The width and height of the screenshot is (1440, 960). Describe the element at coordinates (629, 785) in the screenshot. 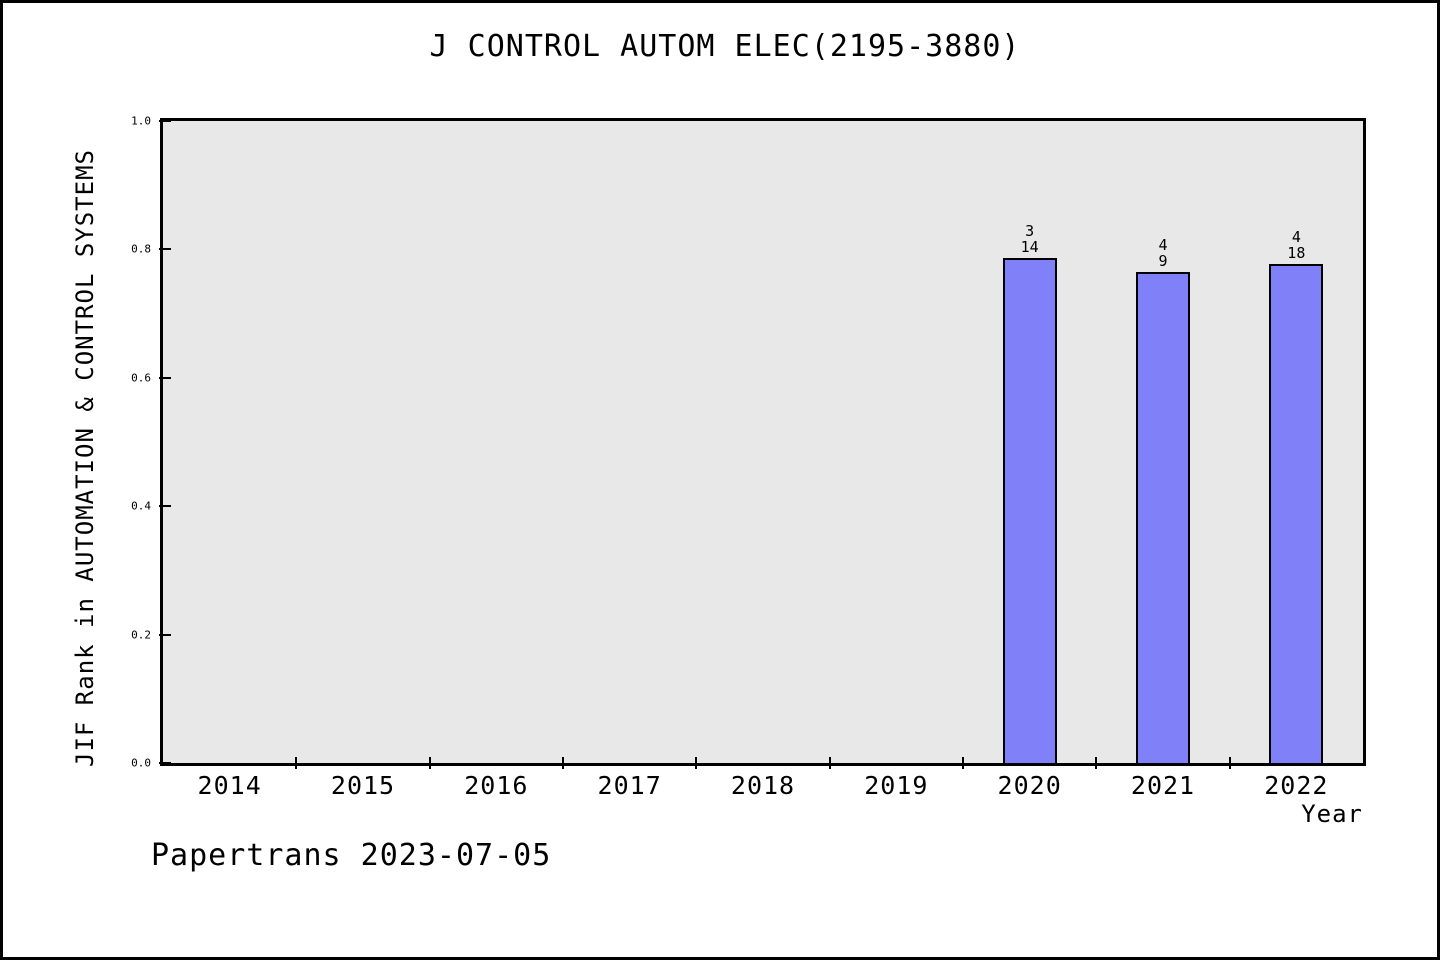

I see `x-tick-label: 2017` at that location.